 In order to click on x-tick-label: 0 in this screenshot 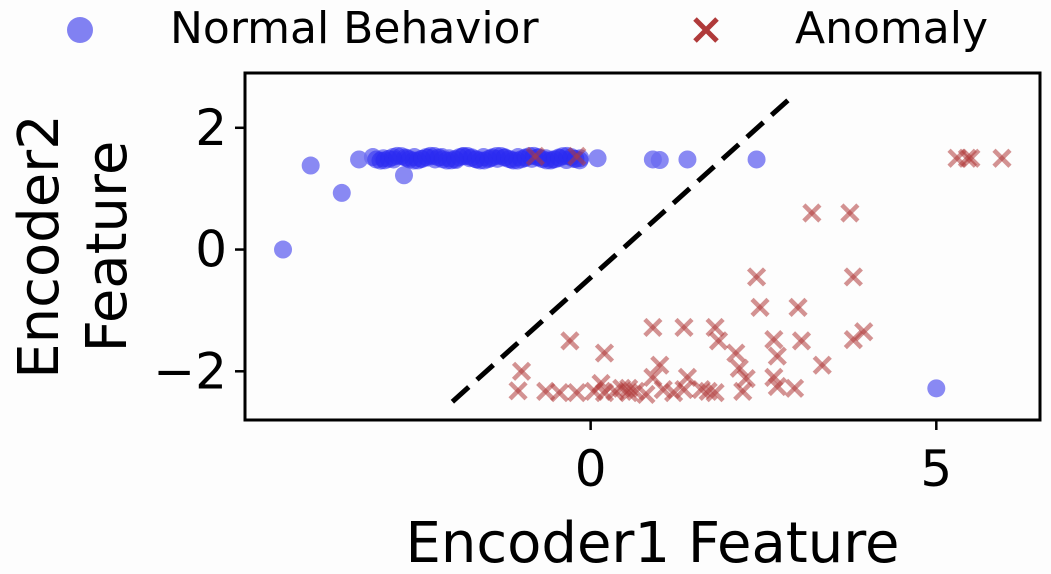, I will do `click(591, 469)`.